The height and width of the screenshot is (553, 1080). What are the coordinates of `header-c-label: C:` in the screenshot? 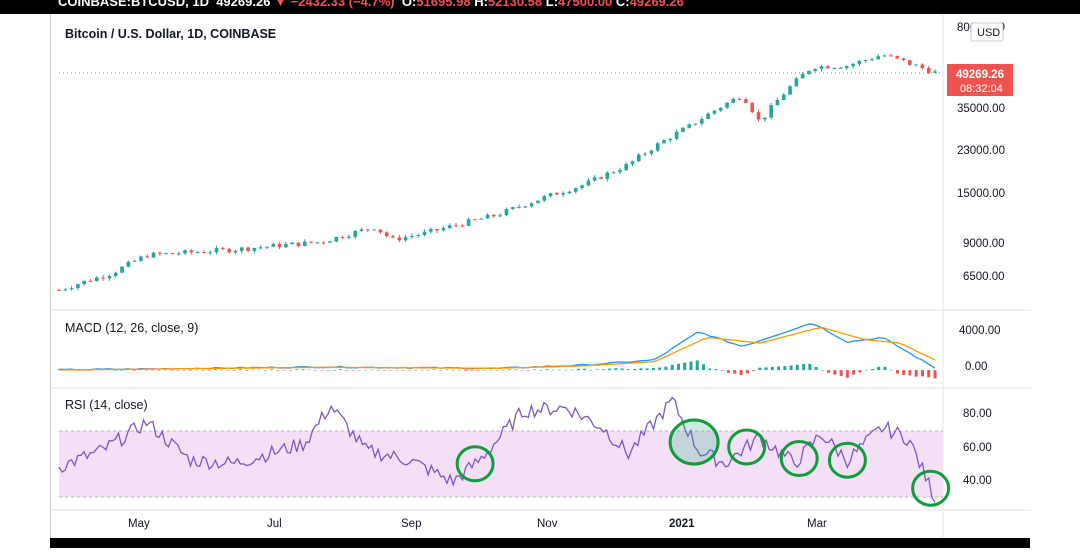 It's located at (622, 4).